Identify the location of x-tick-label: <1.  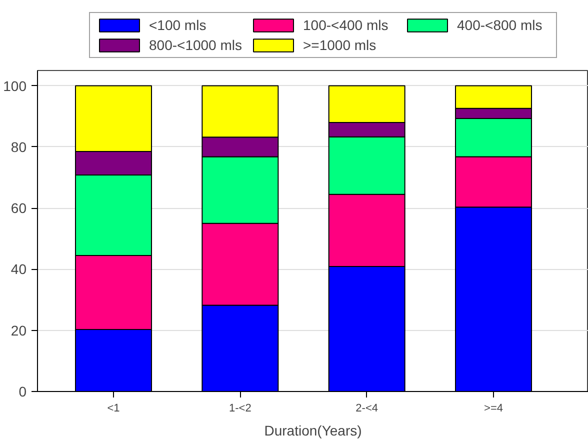
(113, 408).